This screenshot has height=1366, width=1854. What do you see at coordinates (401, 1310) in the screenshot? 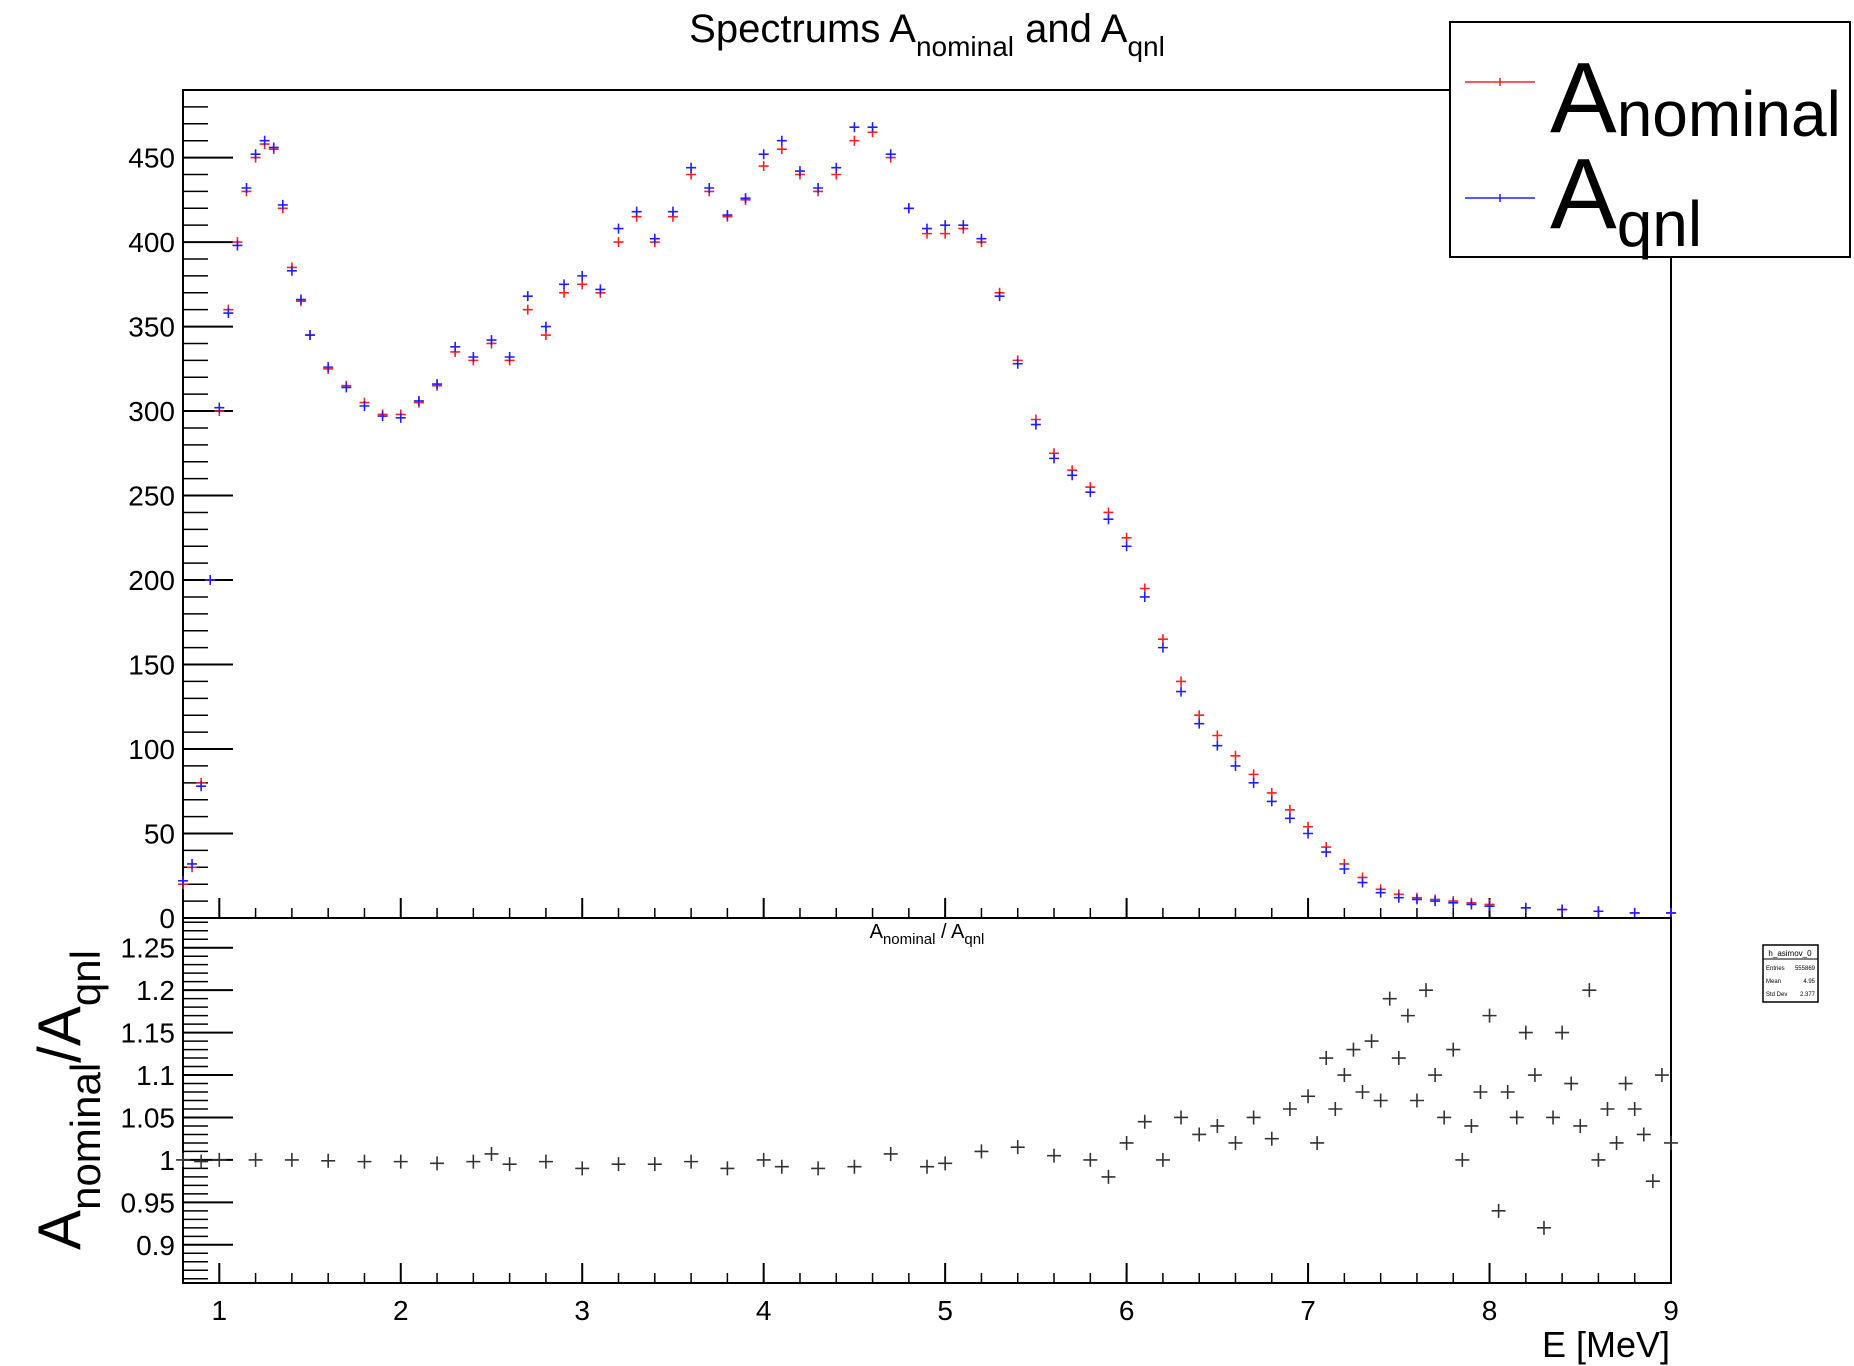
I see `x-tick-label: 2` at bounding box center [401, 1310].